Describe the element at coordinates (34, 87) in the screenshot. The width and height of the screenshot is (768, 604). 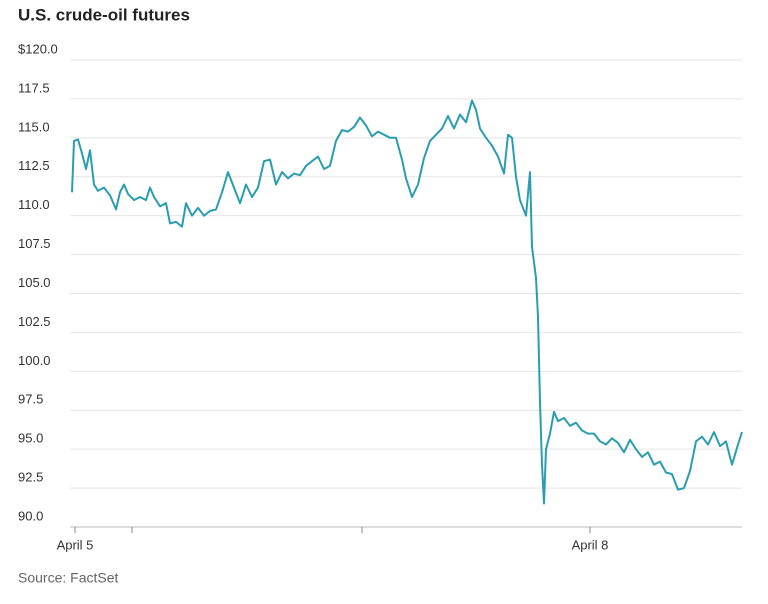
I see `y-tick-label: 117.5` at that location.